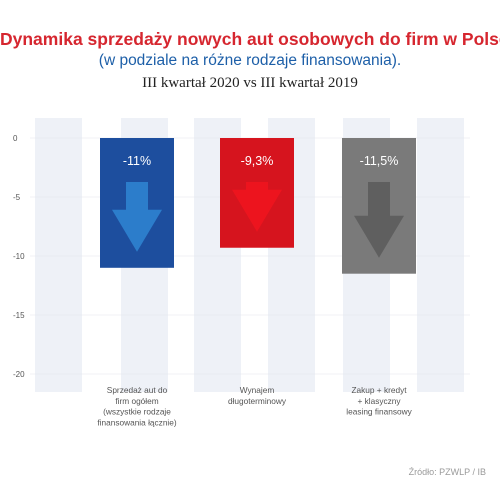 The height and width of the screenshot is (500, 500). I want to click on category-label-line: Sprzedaż aut do, so click(137, 390).